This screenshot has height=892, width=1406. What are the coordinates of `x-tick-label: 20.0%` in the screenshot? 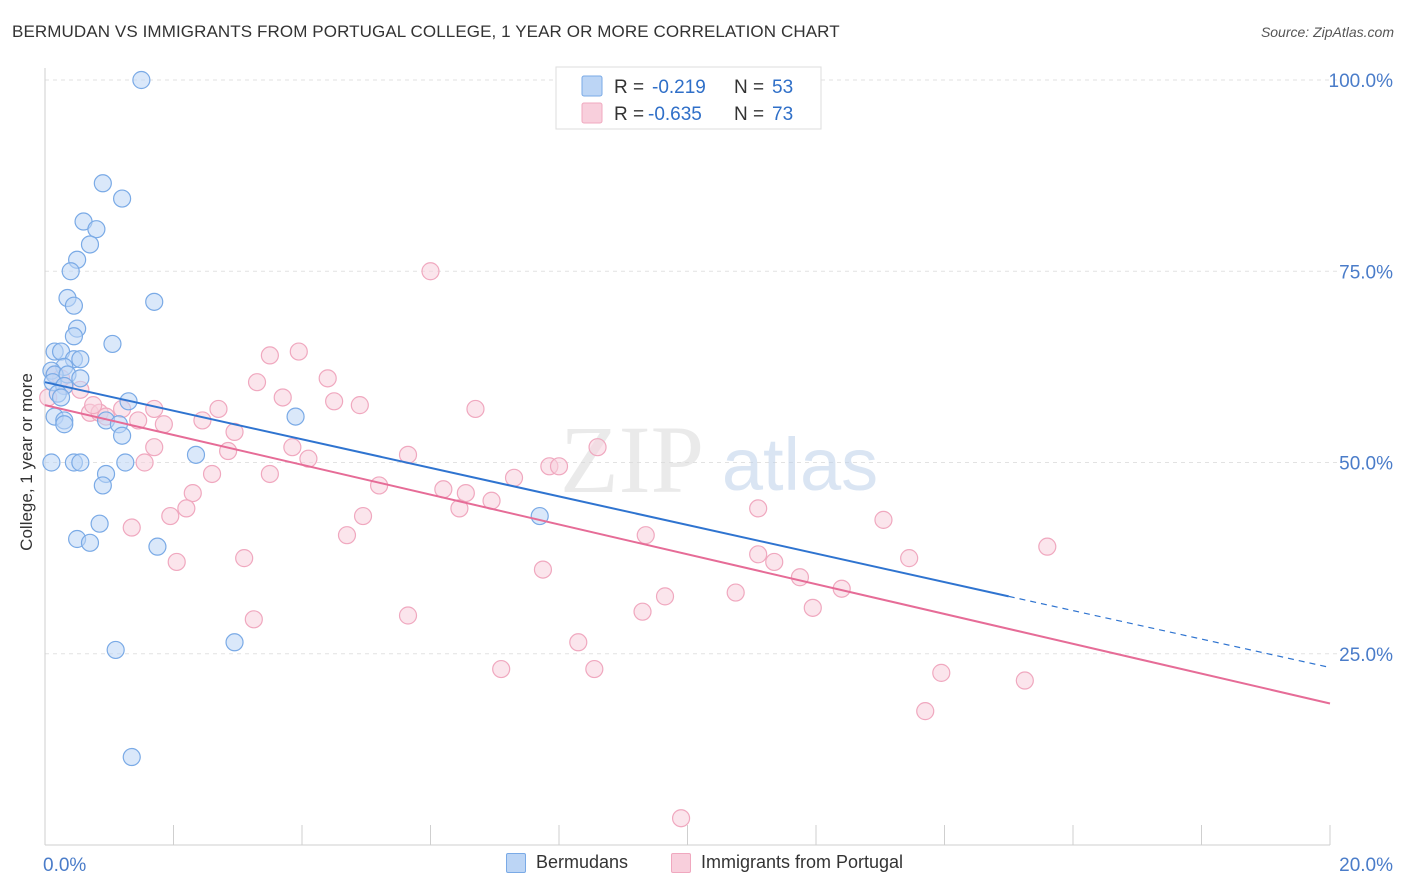 It's located at (1366, 865).